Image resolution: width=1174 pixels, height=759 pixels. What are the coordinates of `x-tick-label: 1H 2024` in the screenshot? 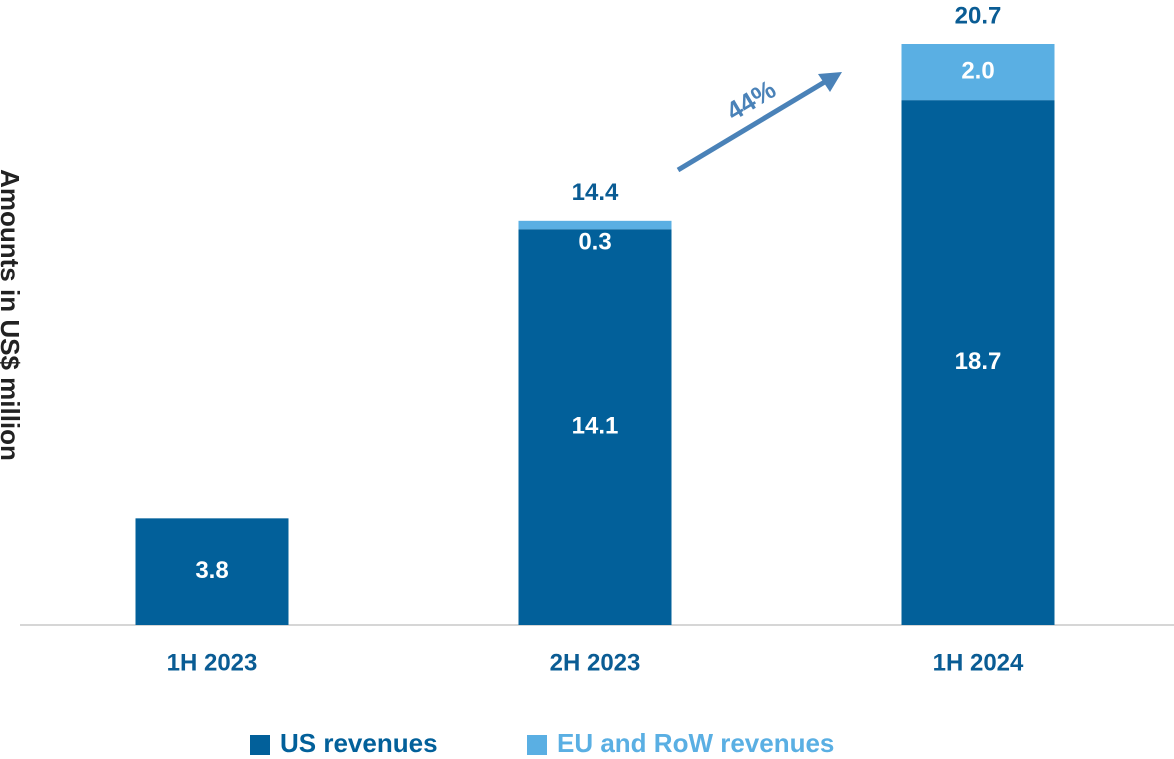 It's located at (978, 662).